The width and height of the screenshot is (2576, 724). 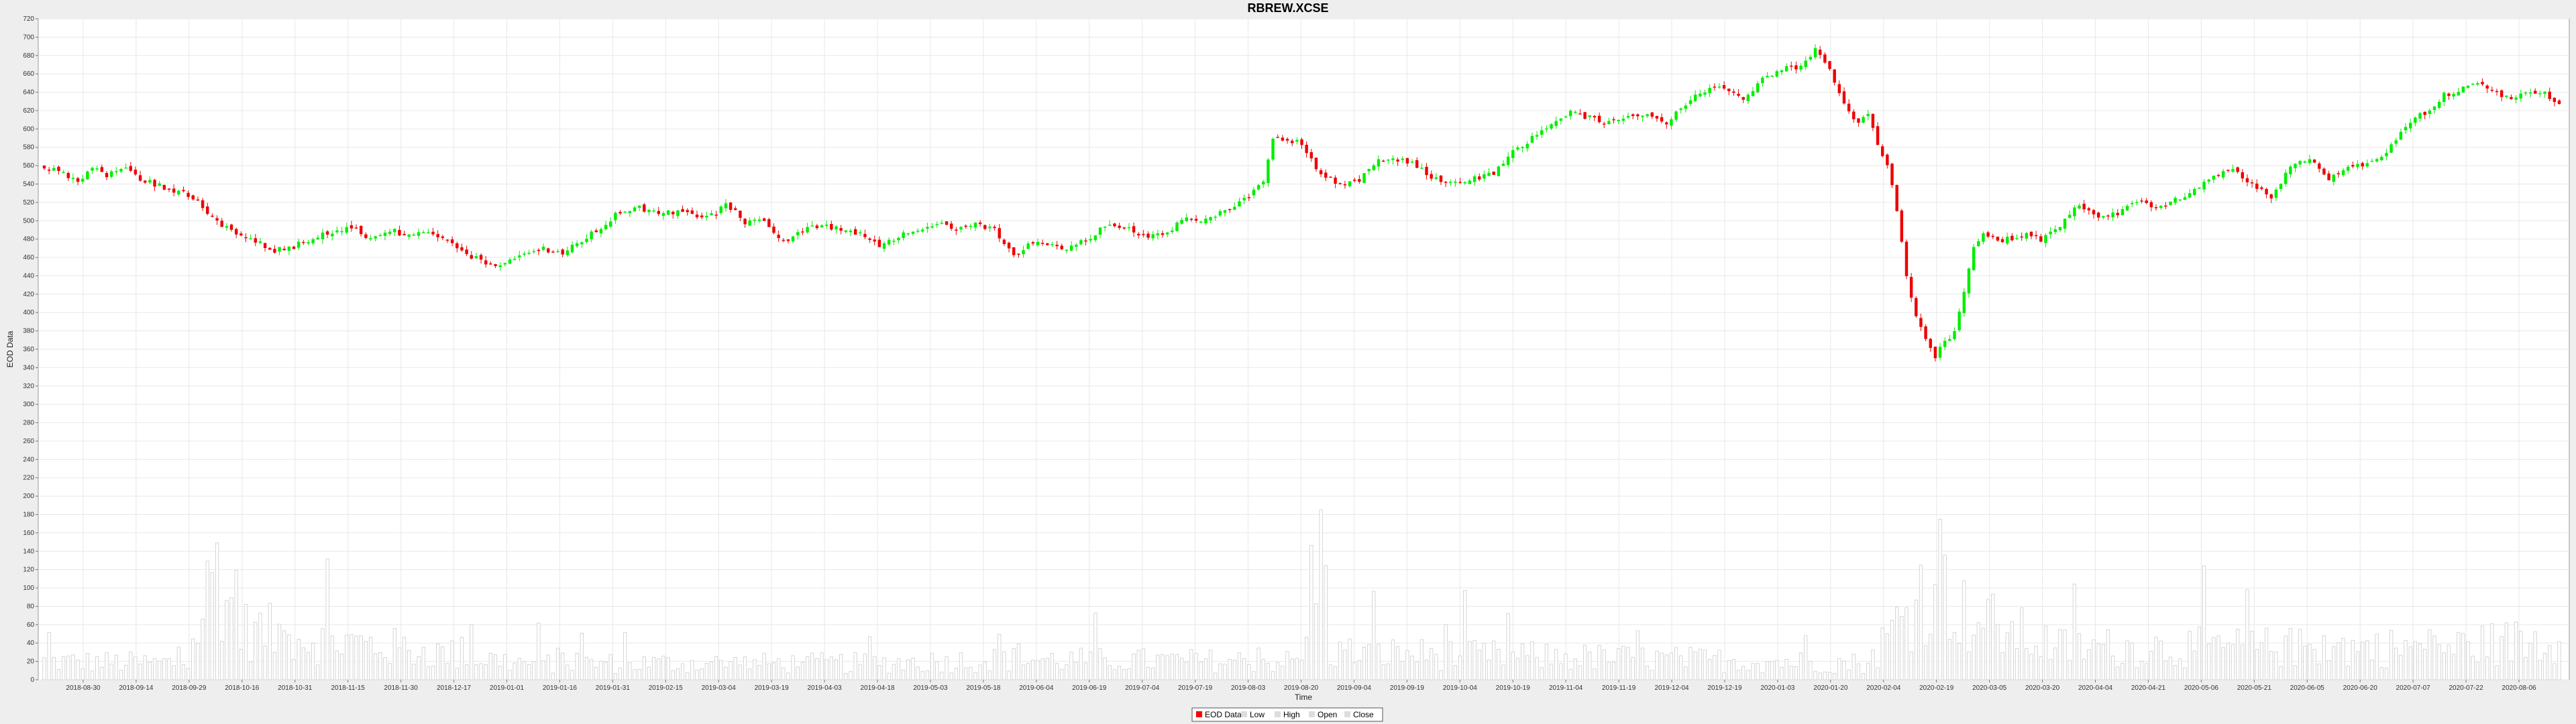 What do you see at coordinates (28, 129) in the screenshot?
I see `y-tick-label: 600` at bounding box center [28, 129].